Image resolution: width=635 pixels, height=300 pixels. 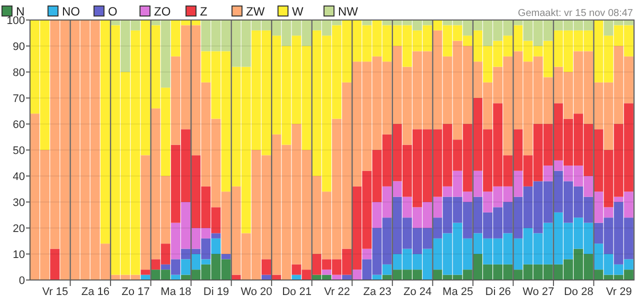 I want to click on y-tick-label: 70, so click(x=18, y=98).